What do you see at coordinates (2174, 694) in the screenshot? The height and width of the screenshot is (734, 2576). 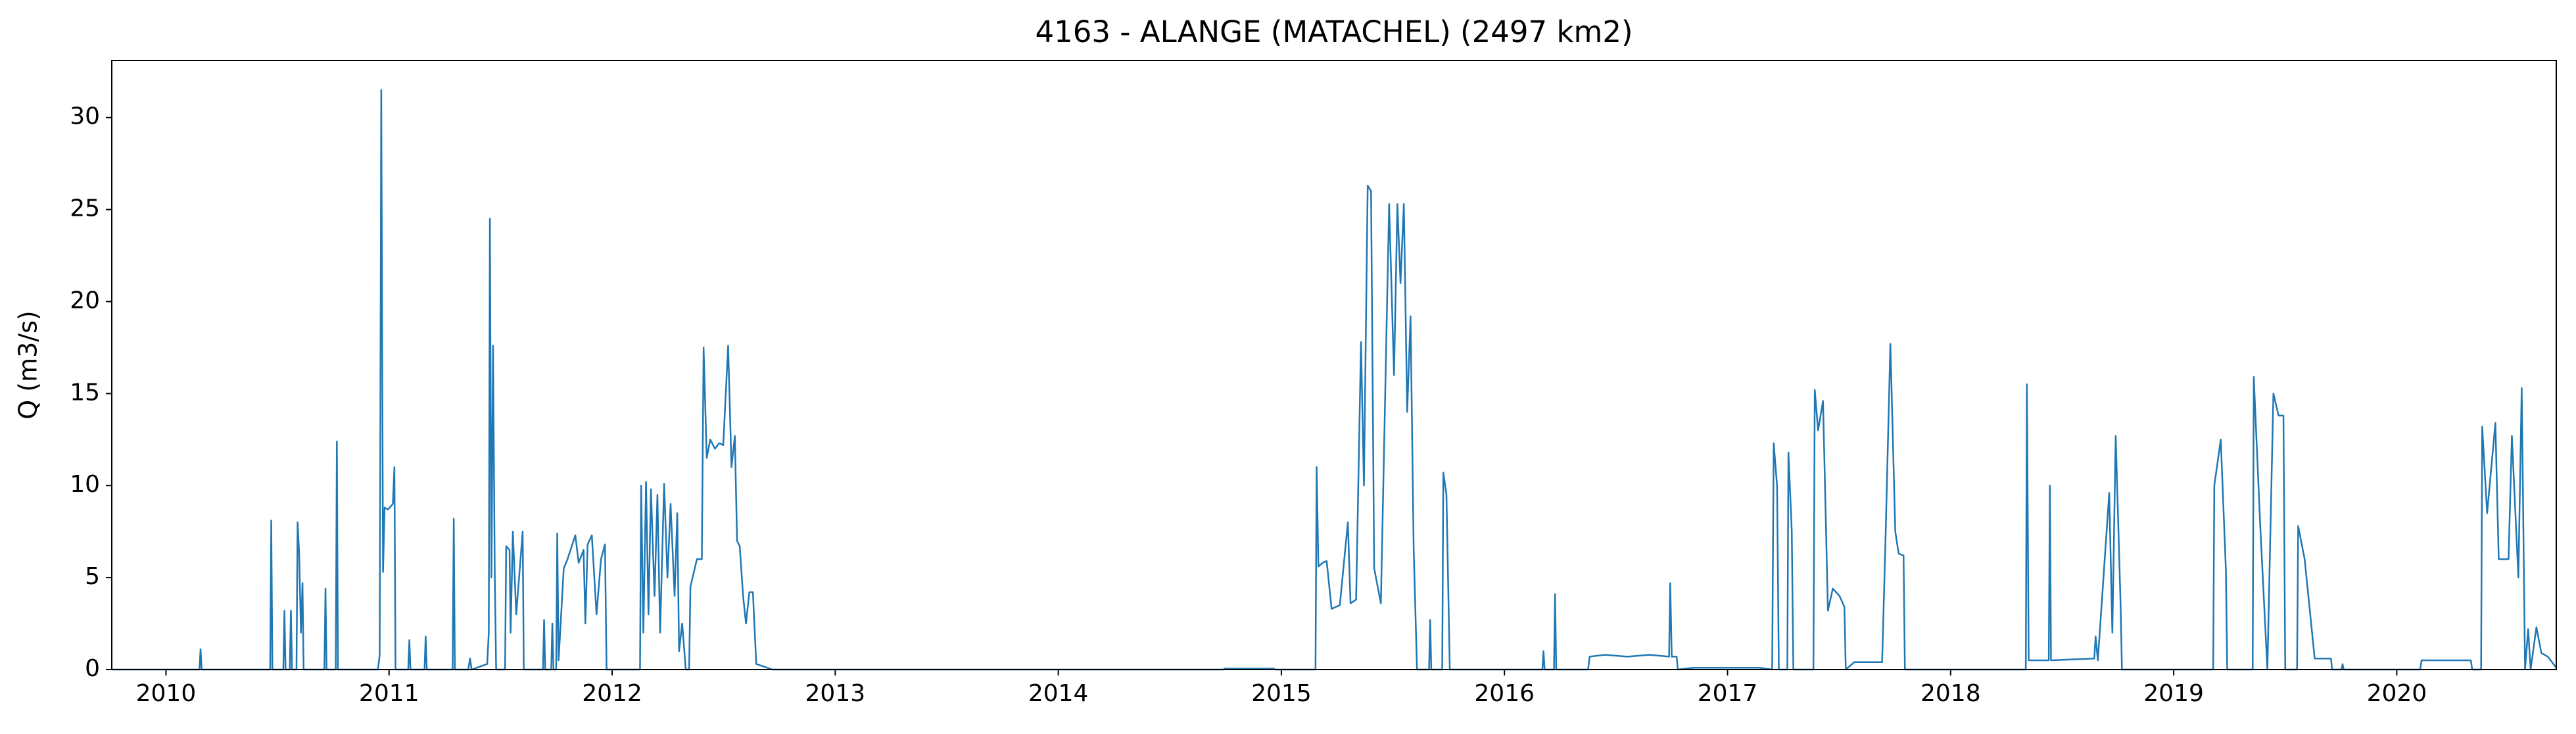 I see `x-tick-label: 2019` at bounding box center [2174, 694].